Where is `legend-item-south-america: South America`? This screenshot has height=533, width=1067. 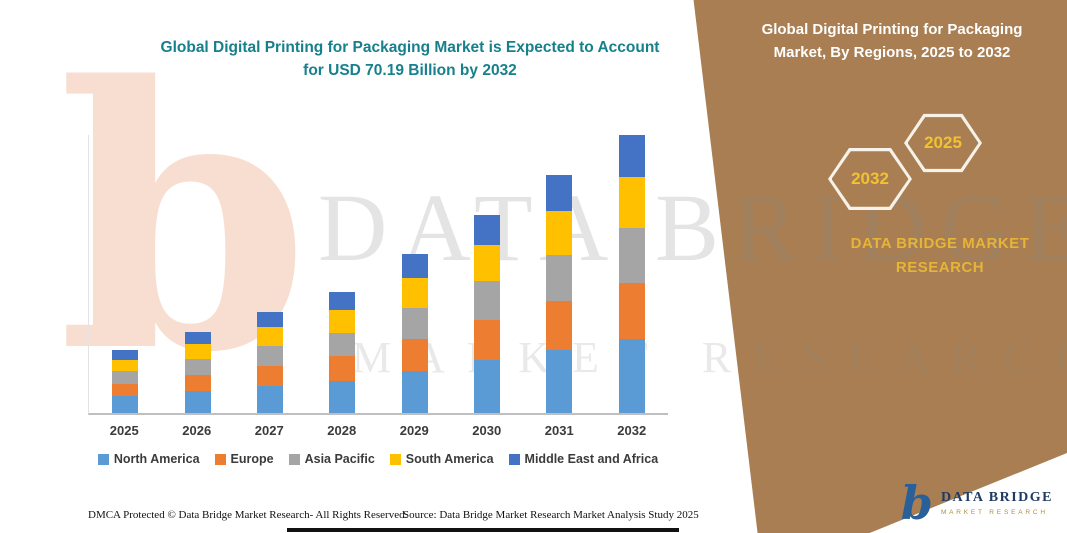
legend-item-south-america: South America is located at coordinates (441, 459).